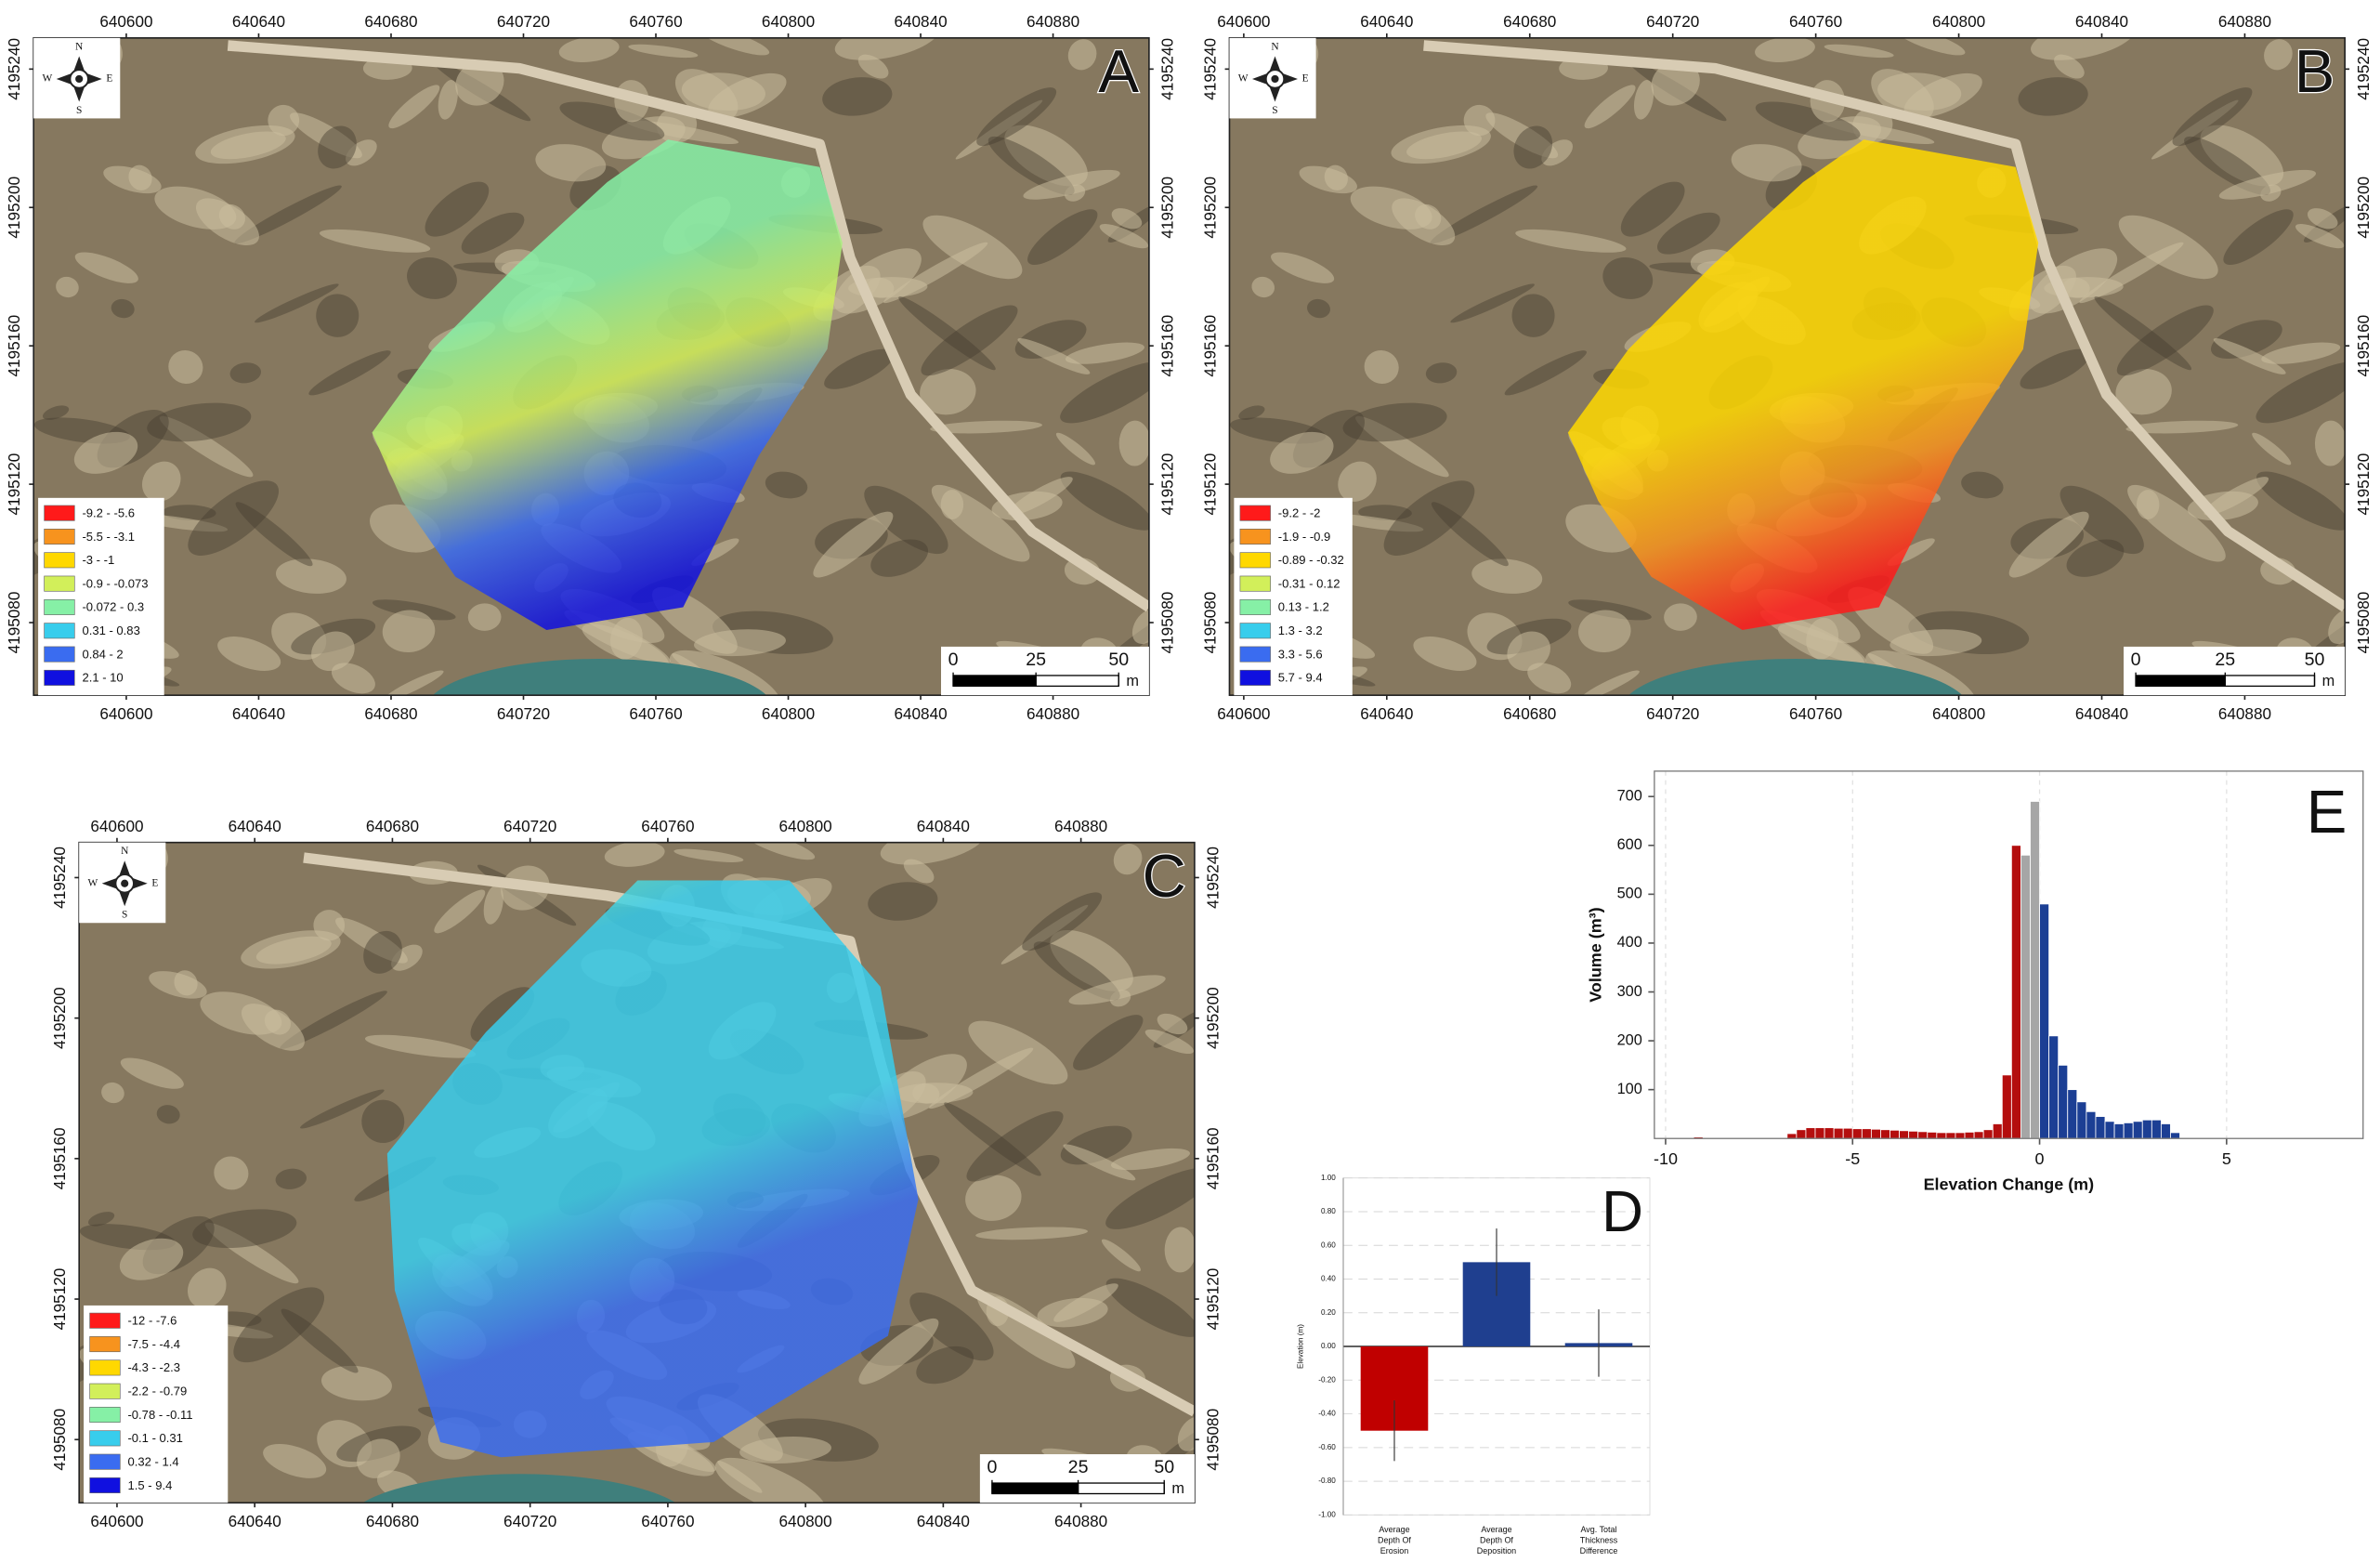 This screenshot has height=1562, width=2380. I want to click on legend-label: 1.3 - 3.2, so click(1300, 630).